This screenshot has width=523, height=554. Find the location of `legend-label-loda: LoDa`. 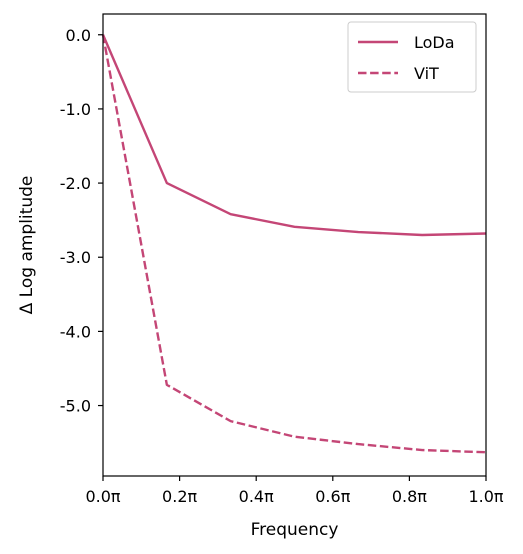

legend-label-loda: LoDa is located at coordinates (434, 42).